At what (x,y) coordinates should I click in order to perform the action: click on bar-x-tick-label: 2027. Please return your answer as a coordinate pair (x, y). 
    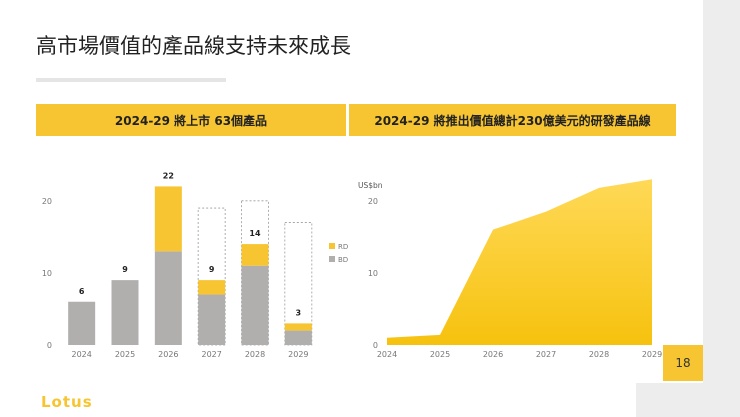
    Looking at the image, I should click on (211, 354).